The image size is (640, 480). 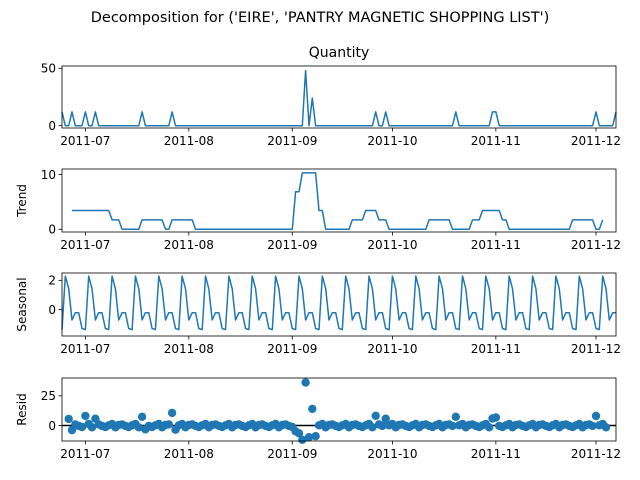 I want to click on quantity-series-line, so click(x=339, y=98).